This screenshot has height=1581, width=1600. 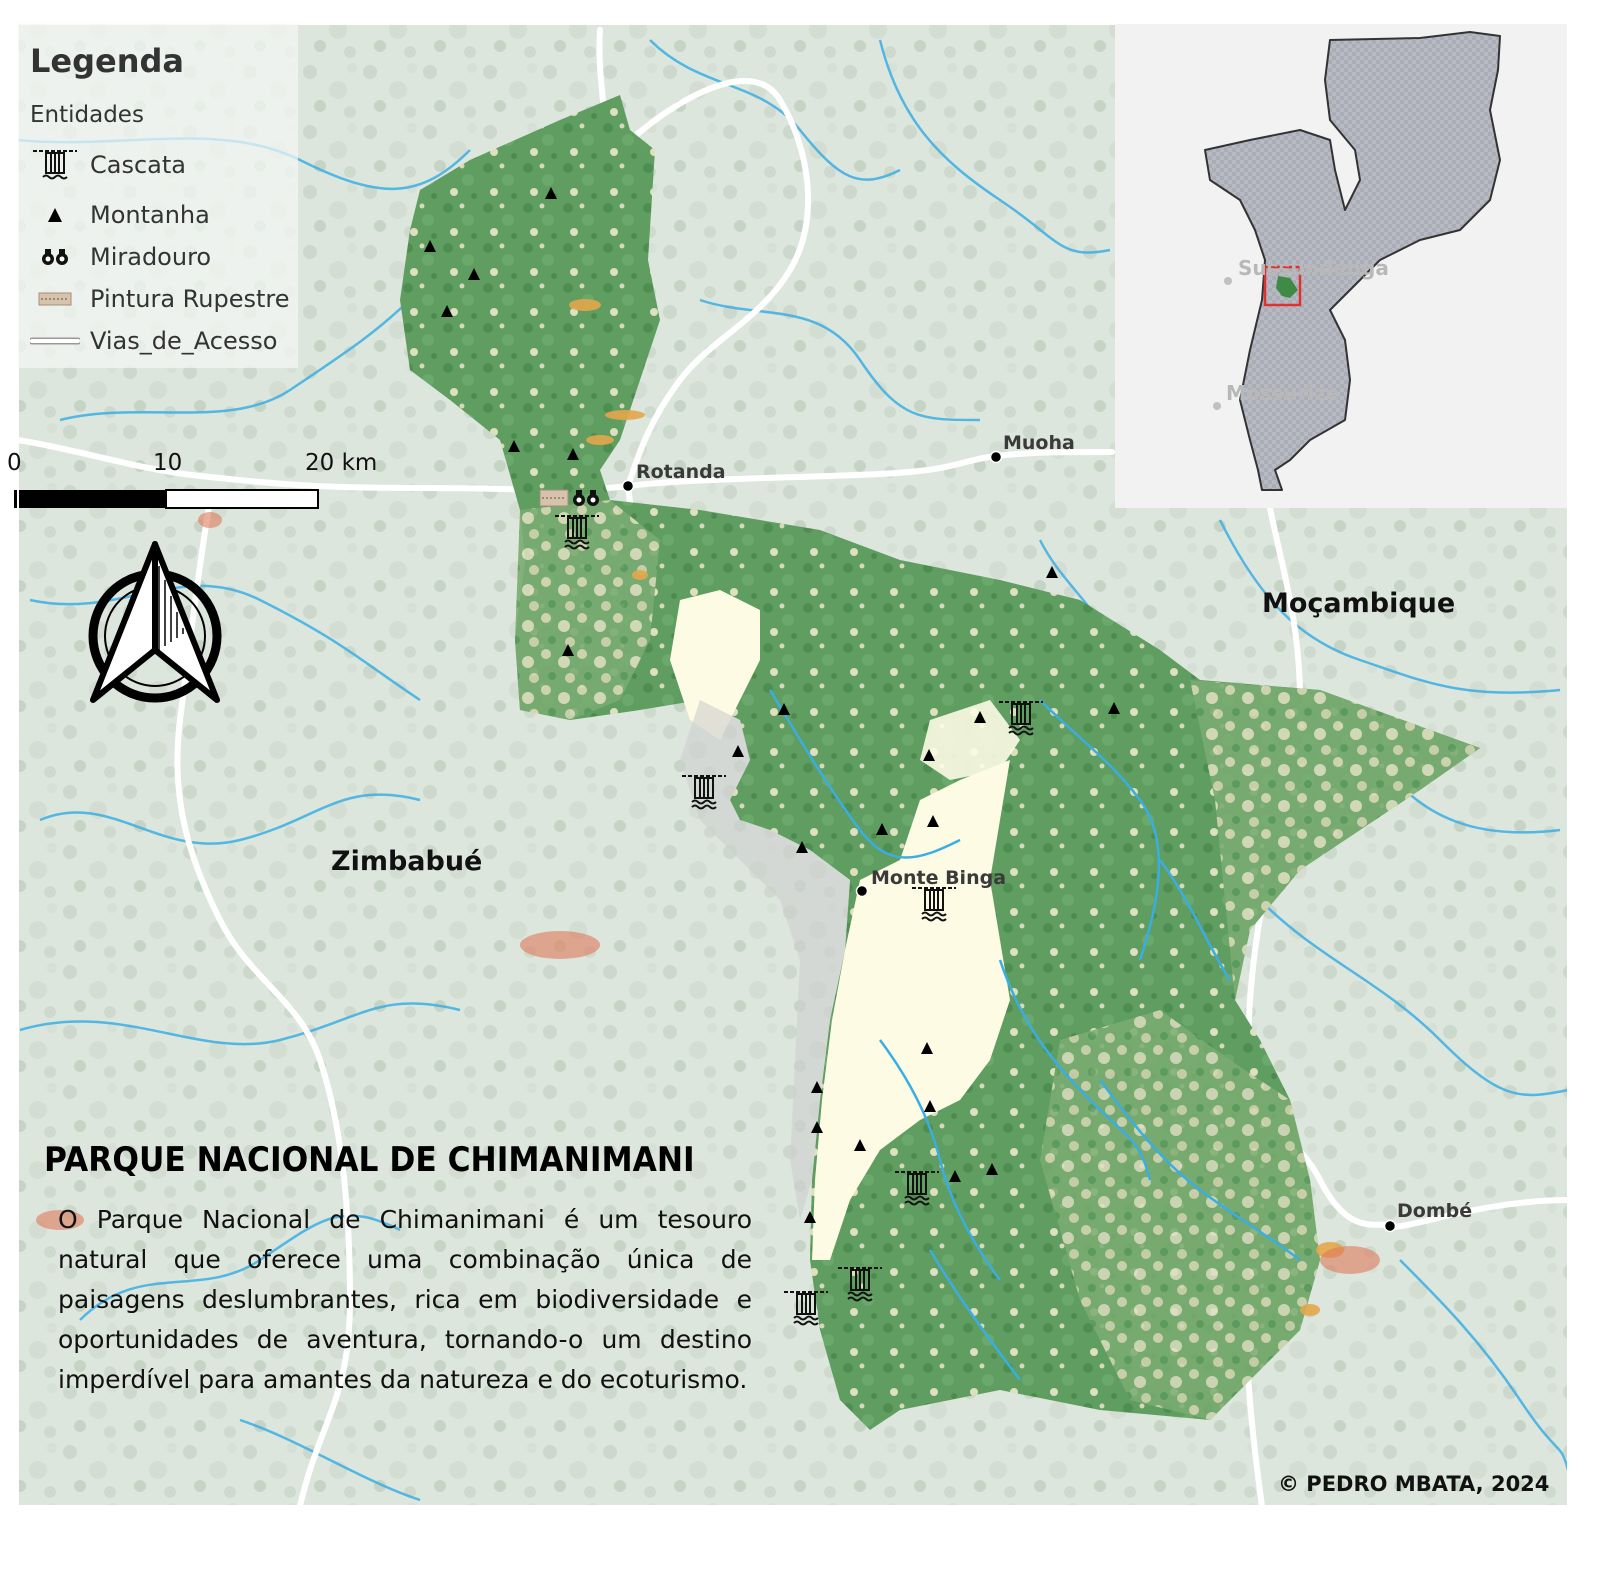 I want to click on place-label-muoha: Muoha, so click(x=1039, y=443).